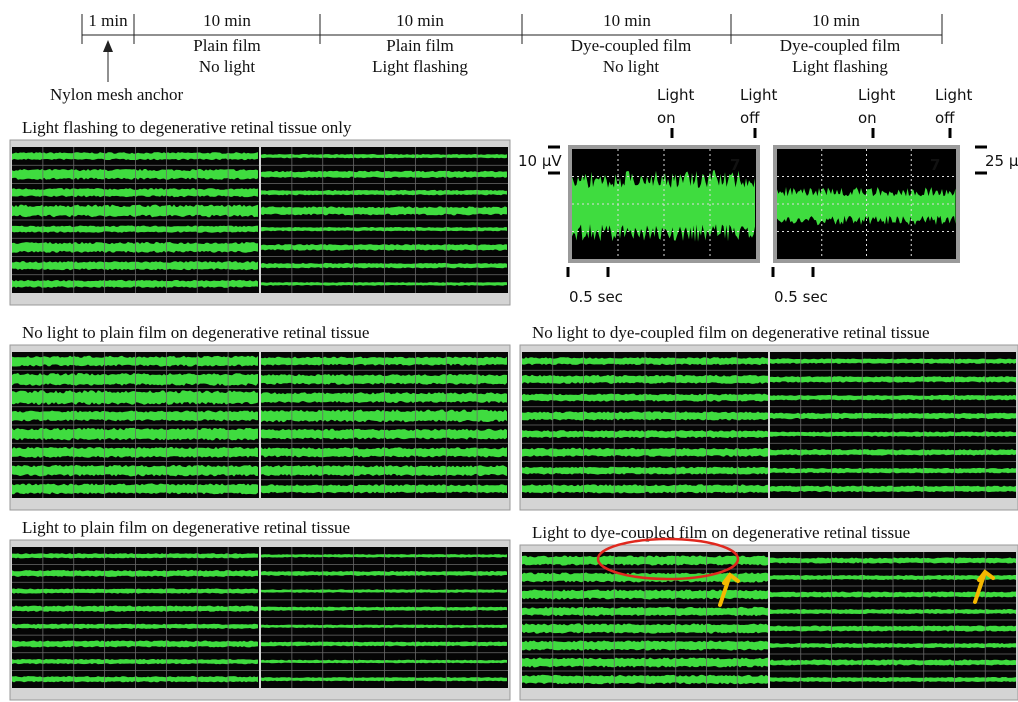 The width and height of the screenshot is (1018, 702). I want to click on anchor-label: Nylon mesh anchor, so click(116, 94).